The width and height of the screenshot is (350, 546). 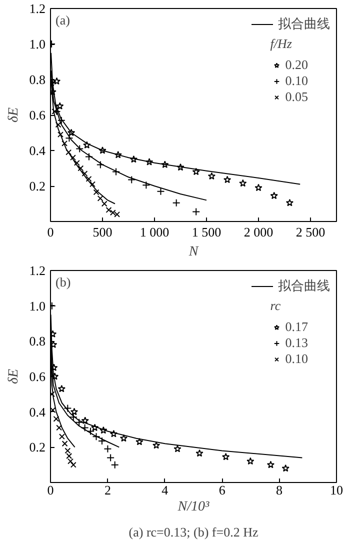 I want to click on legend-label: 0.20, so click(x=296, y=65).